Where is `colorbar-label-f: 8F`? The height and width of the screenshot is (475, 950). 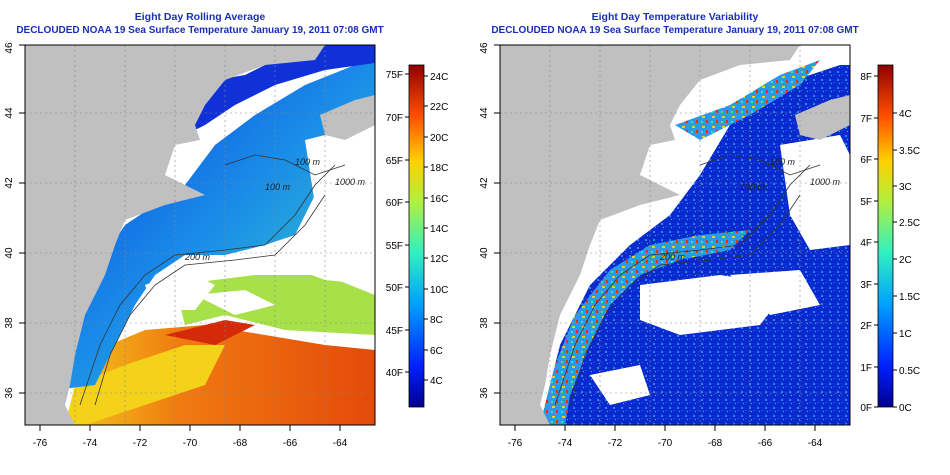 colorbar-label-f: 8F is located at coordinates (866, 77).